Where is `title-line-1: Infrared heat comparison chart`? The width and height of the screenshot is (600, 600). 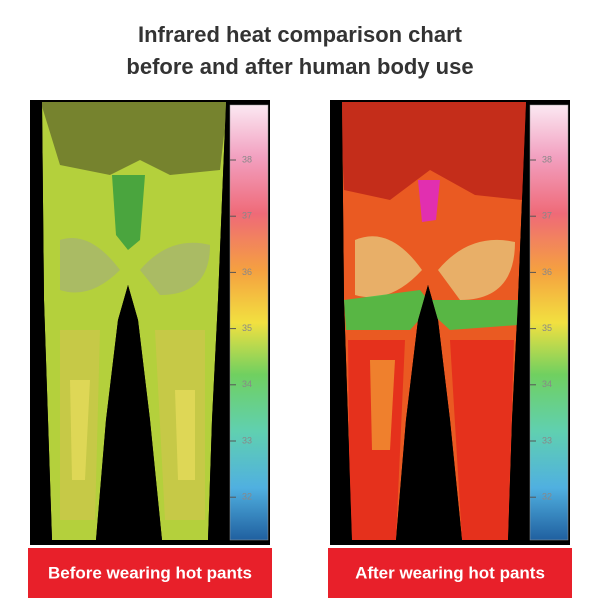
title-line-1: Infrared heat comparison chart is located at coordinates (300, 34).